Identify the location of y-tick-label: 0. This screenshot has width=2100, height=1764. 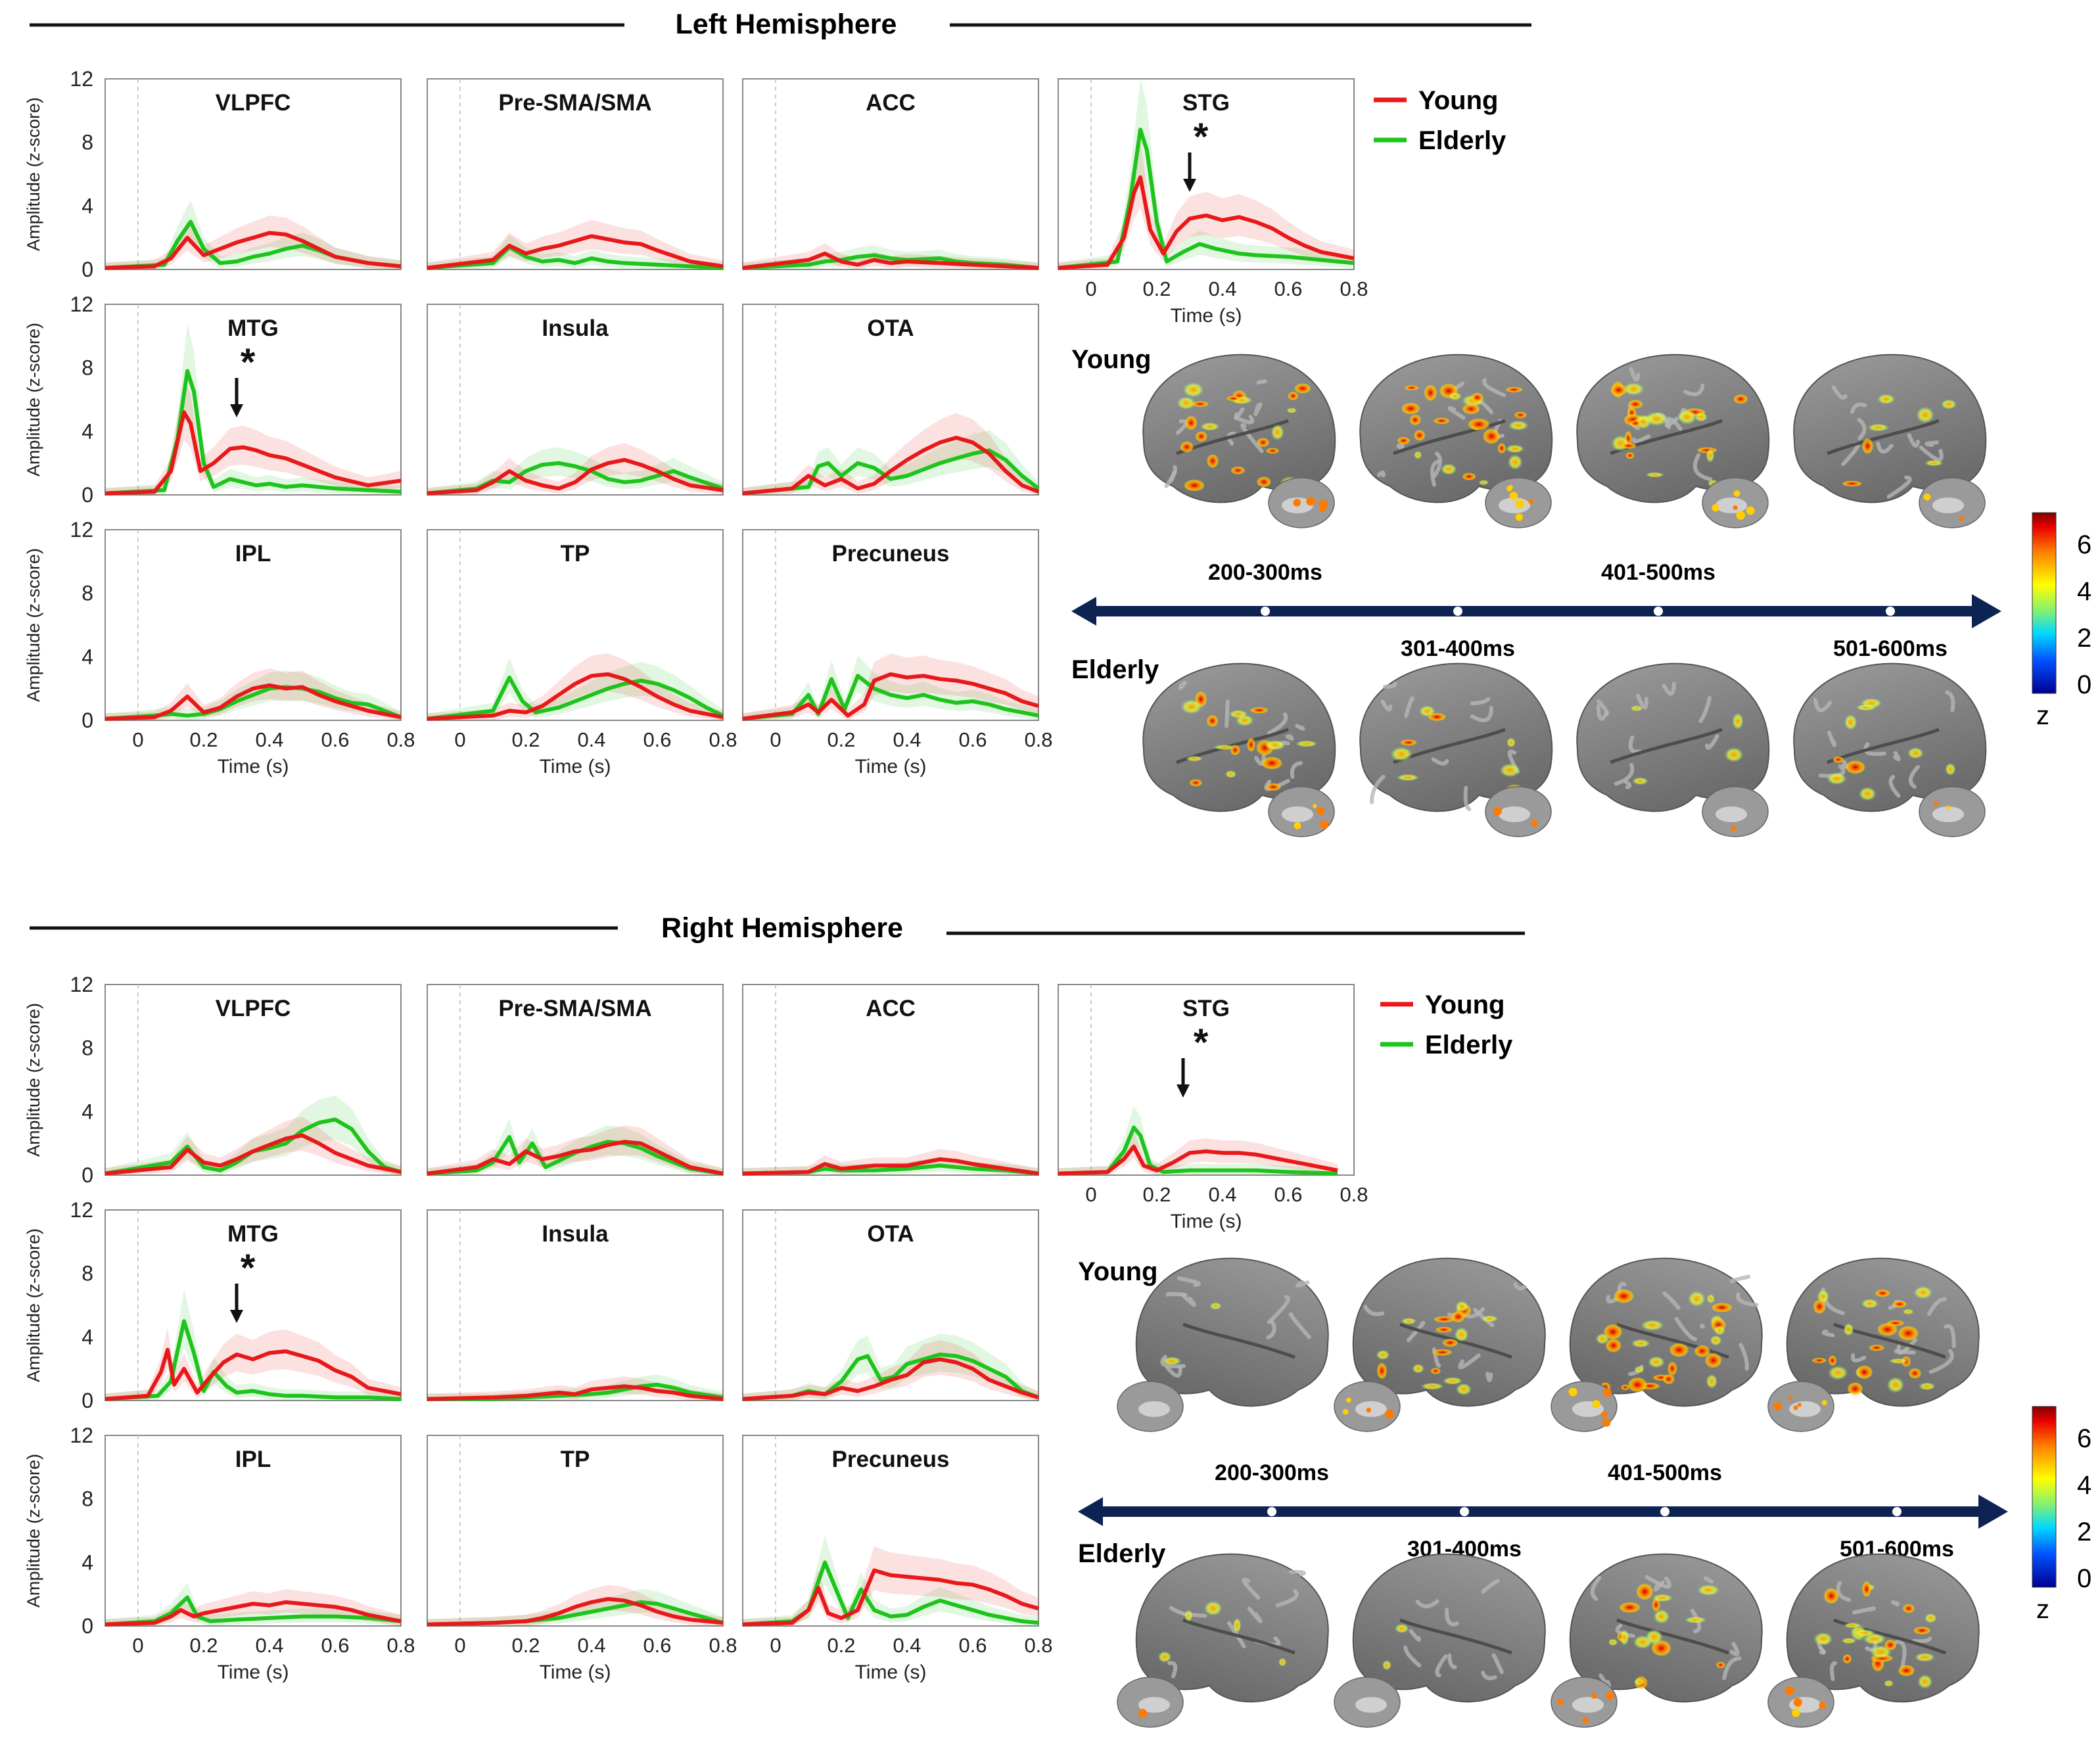
(87, 1626).